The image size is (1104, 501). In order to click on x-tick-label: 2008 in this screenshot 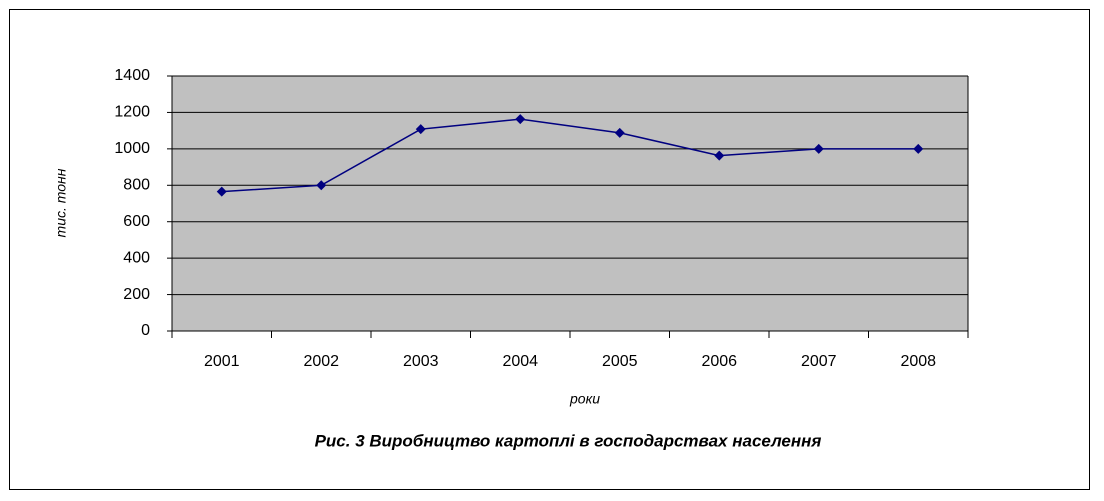, I will do `click(918, 361)`.